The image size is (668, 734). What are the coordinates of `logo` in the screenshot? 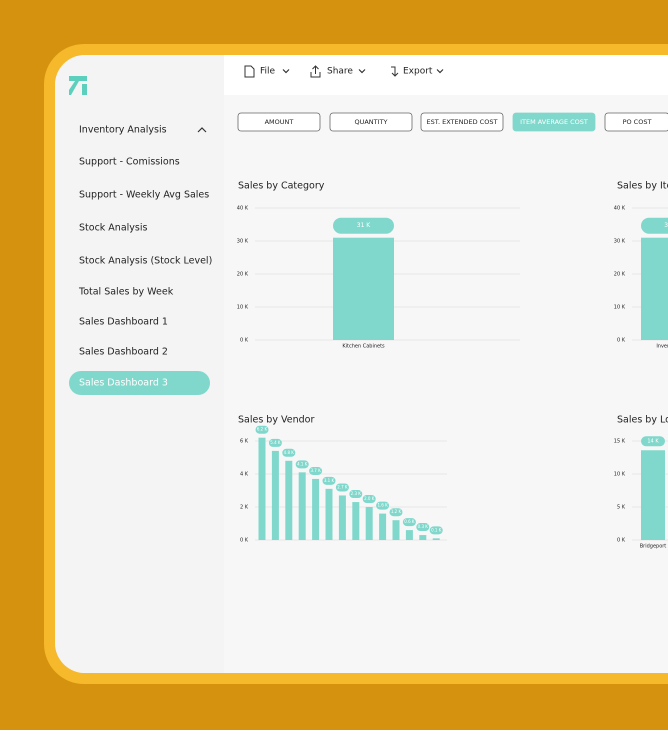 It's located at (78, 85).